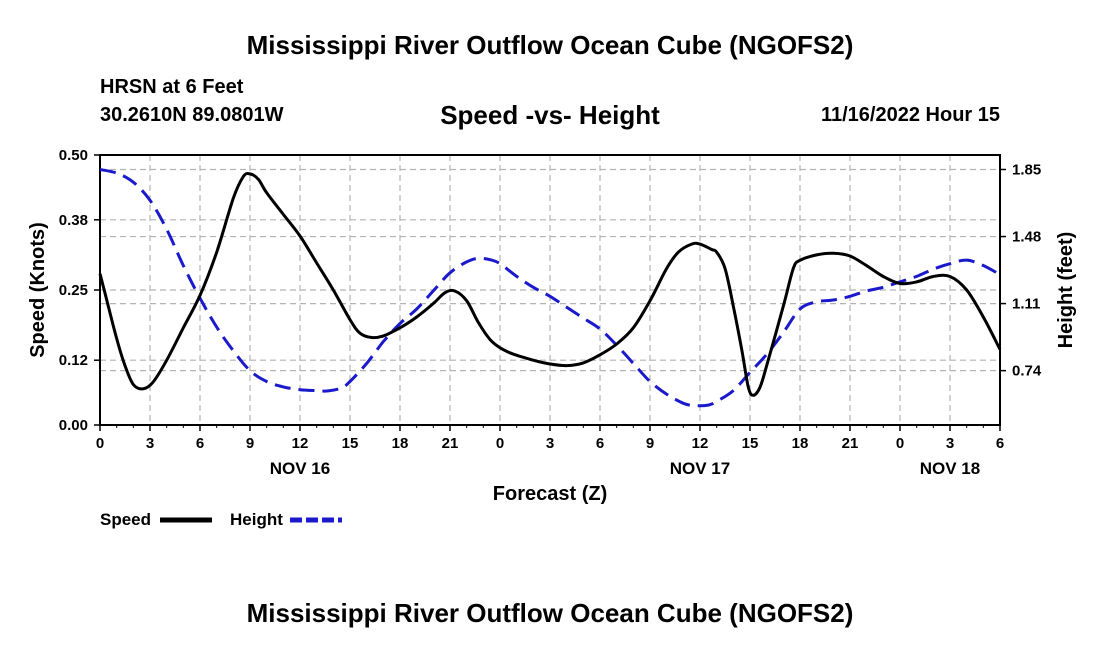  Describe the element at coordinates (73, 360) in the screenshot. I see `y-tick-label: 0.12` at that location.